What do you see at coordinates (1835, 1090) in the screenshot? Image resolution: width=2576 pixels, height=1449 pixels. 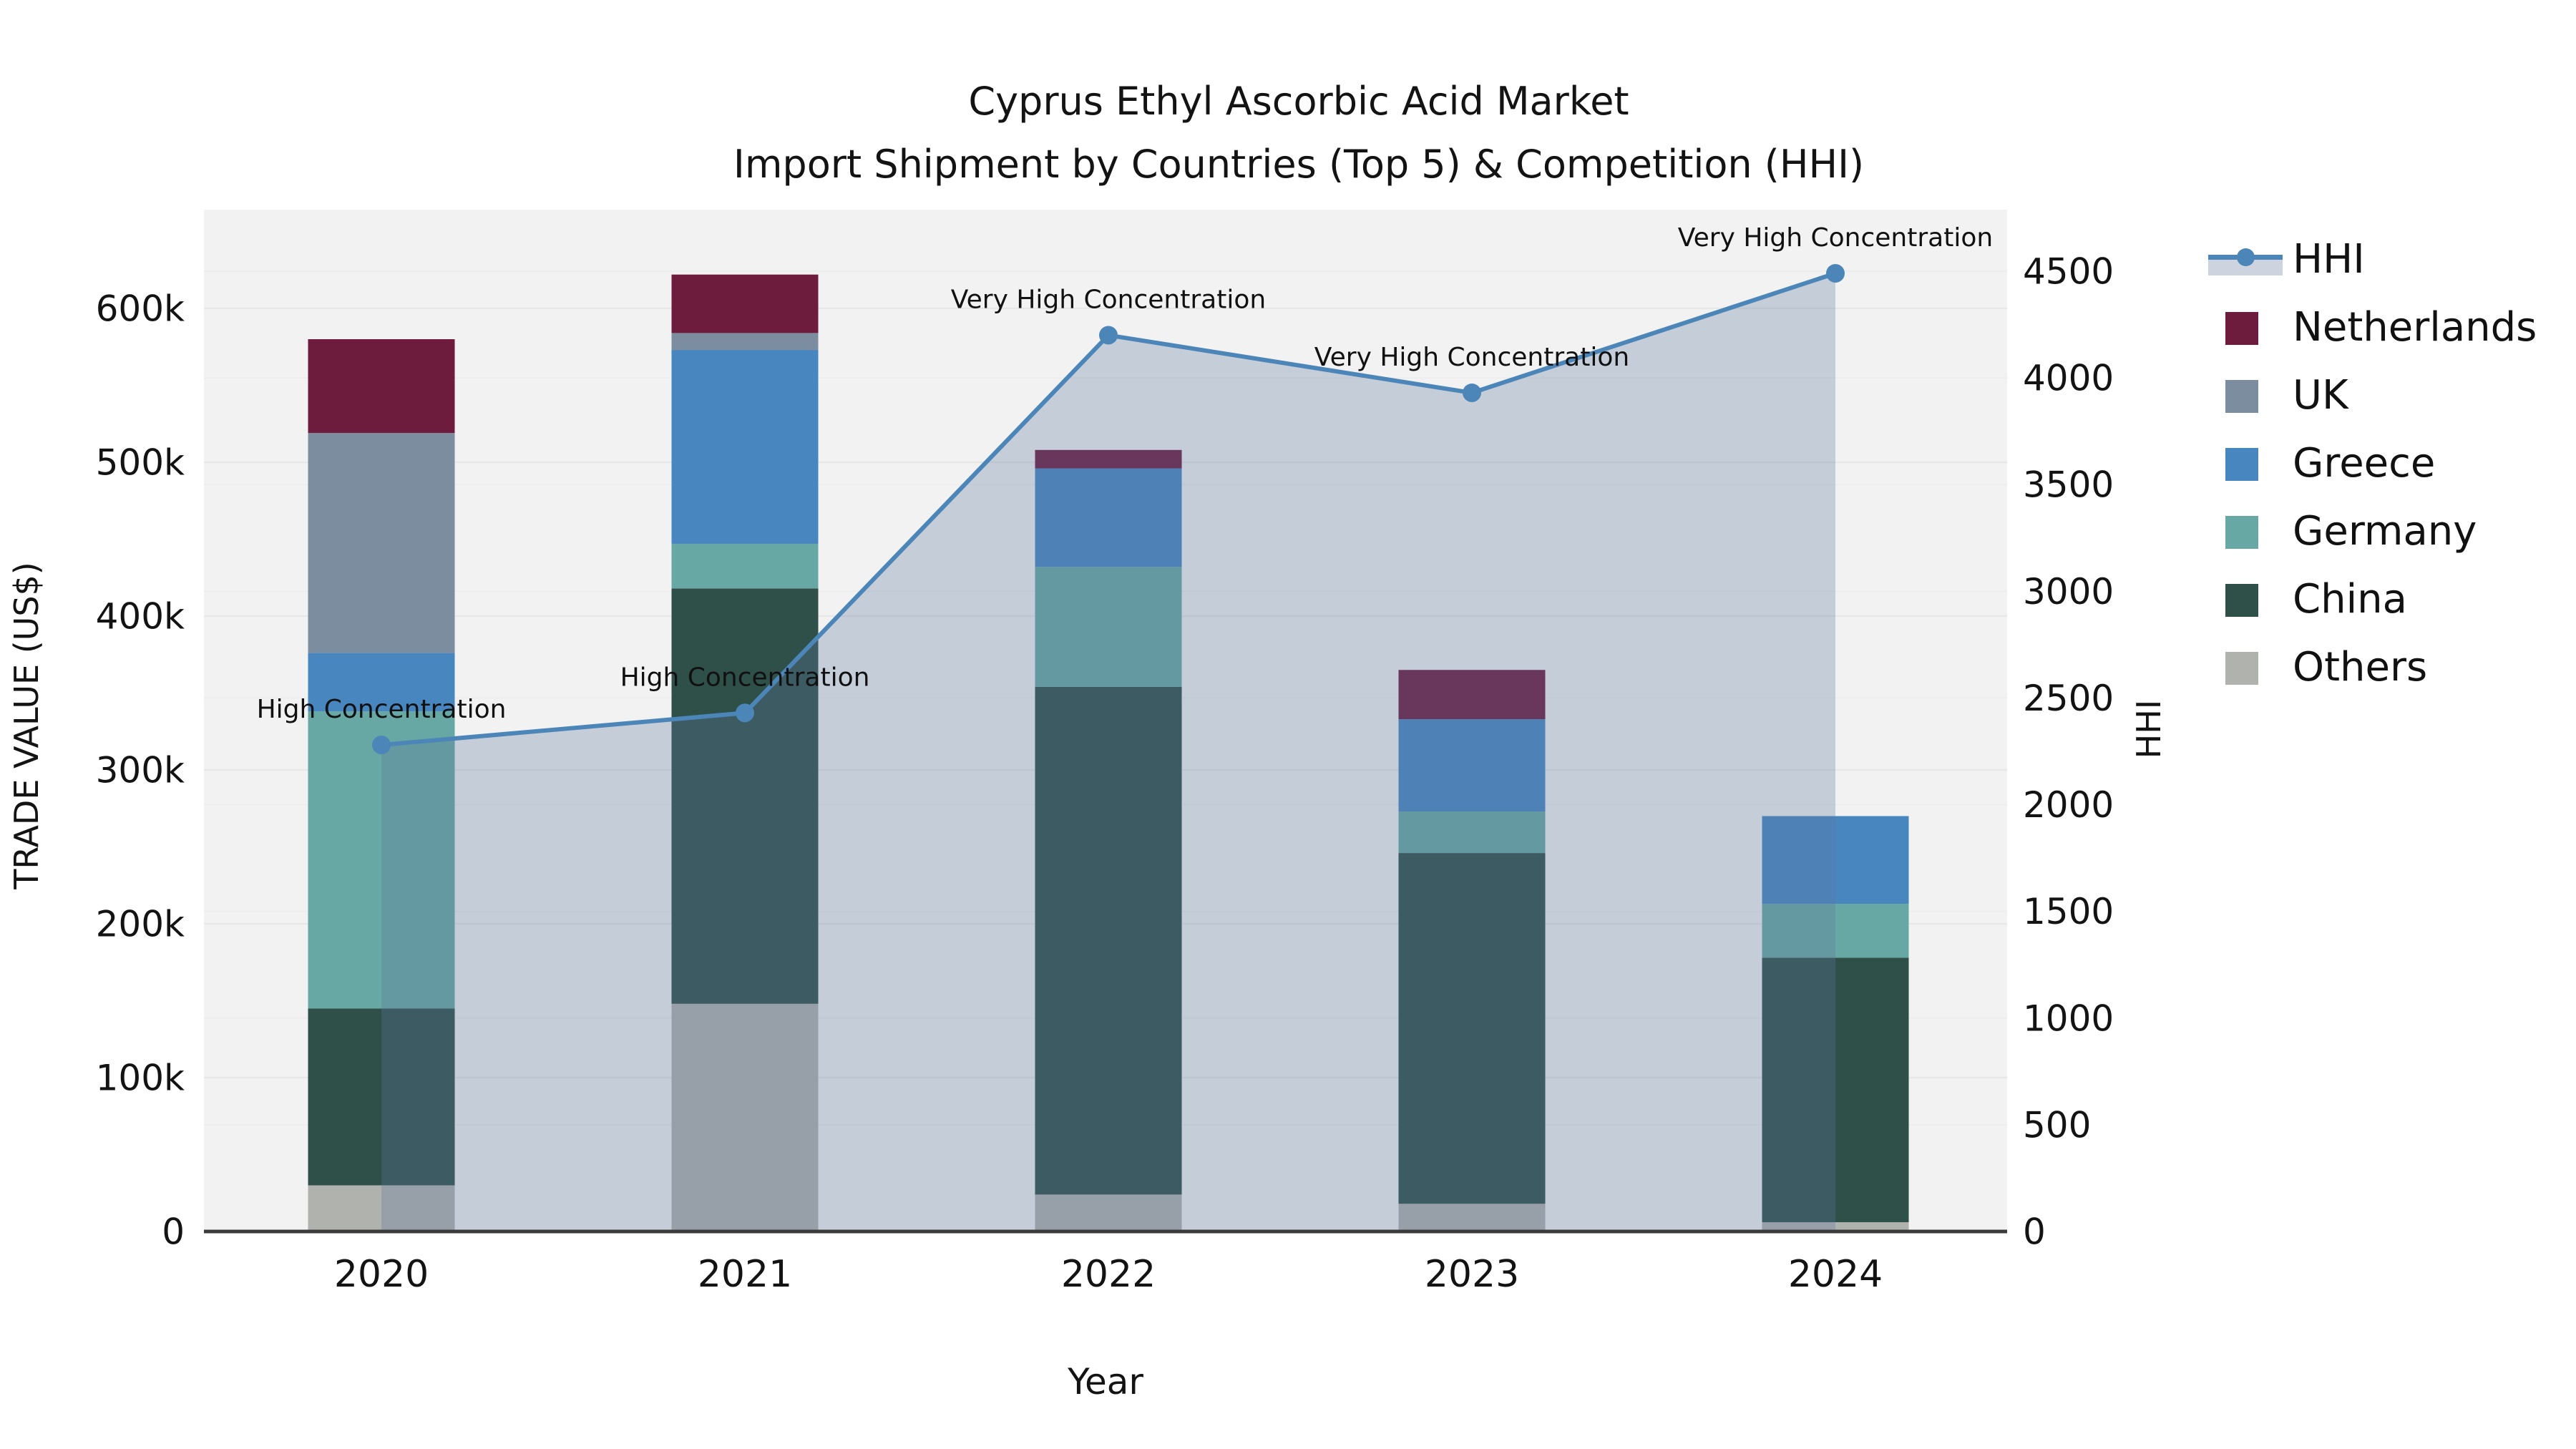 I see `bar-segment-china-2024` at bounding box center [1835, 1090].